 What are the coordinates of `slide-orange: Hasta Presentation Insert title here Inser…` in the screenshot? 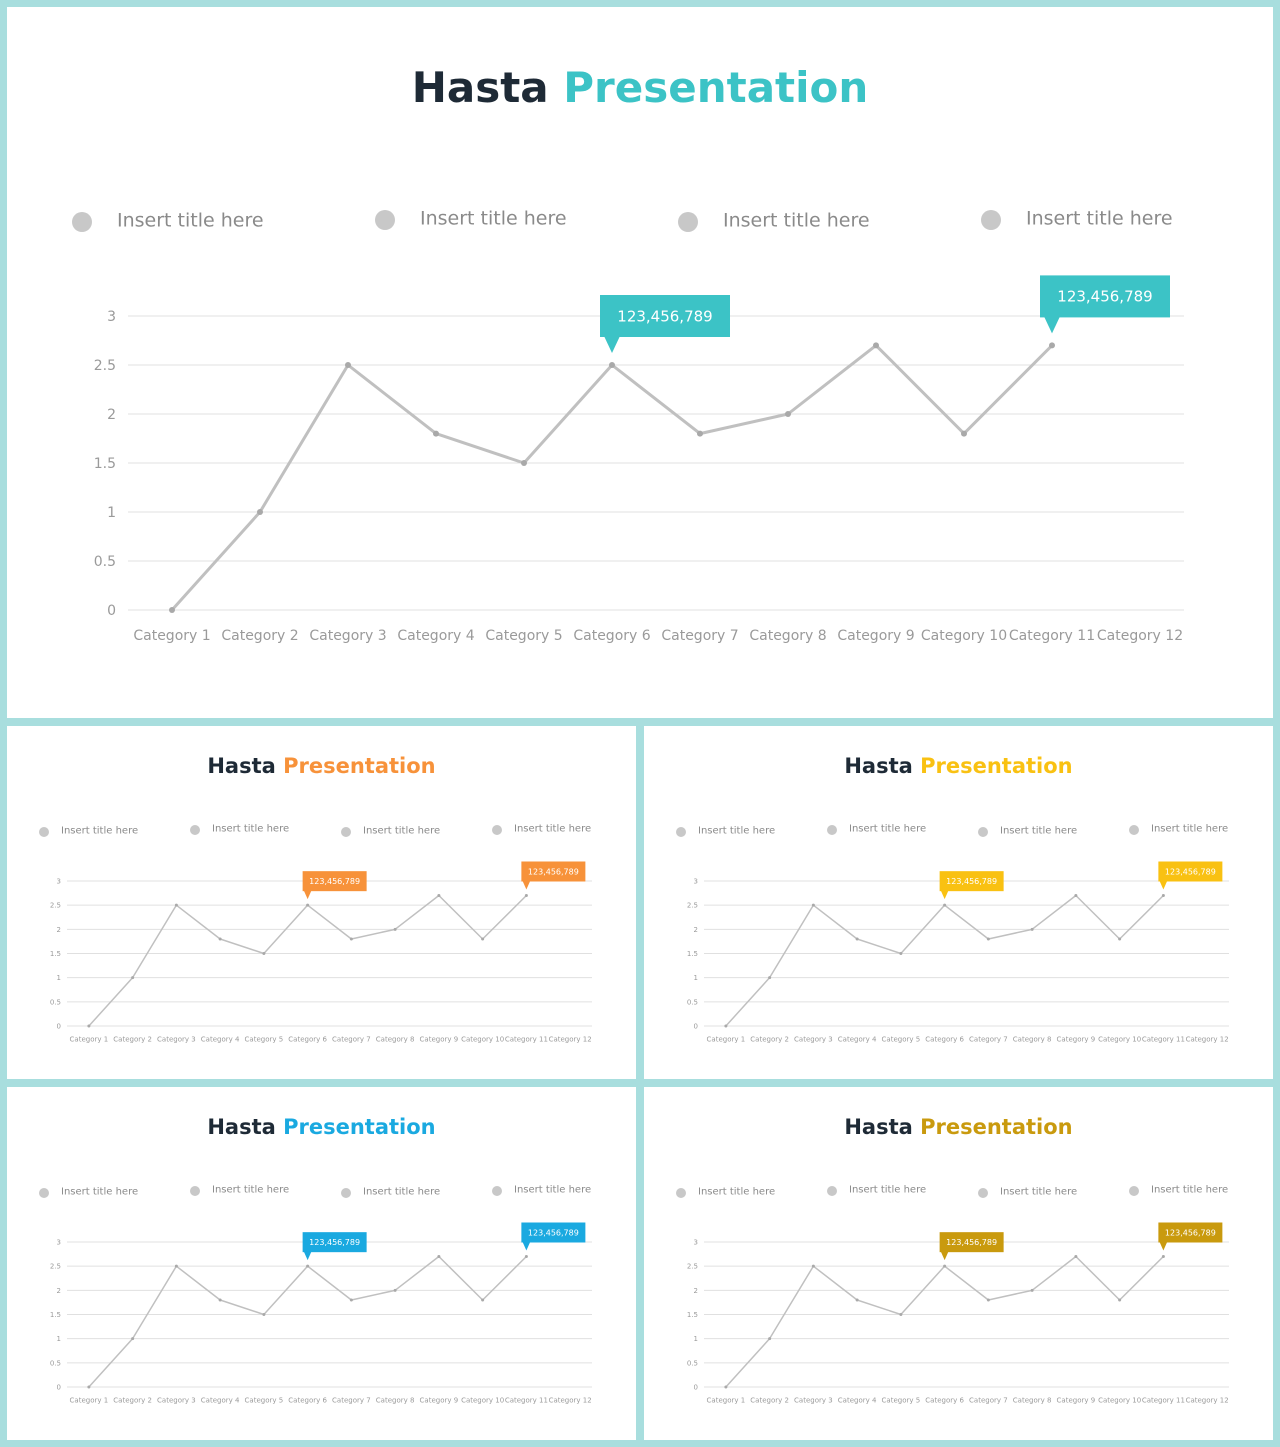 It's located at (321, 902).